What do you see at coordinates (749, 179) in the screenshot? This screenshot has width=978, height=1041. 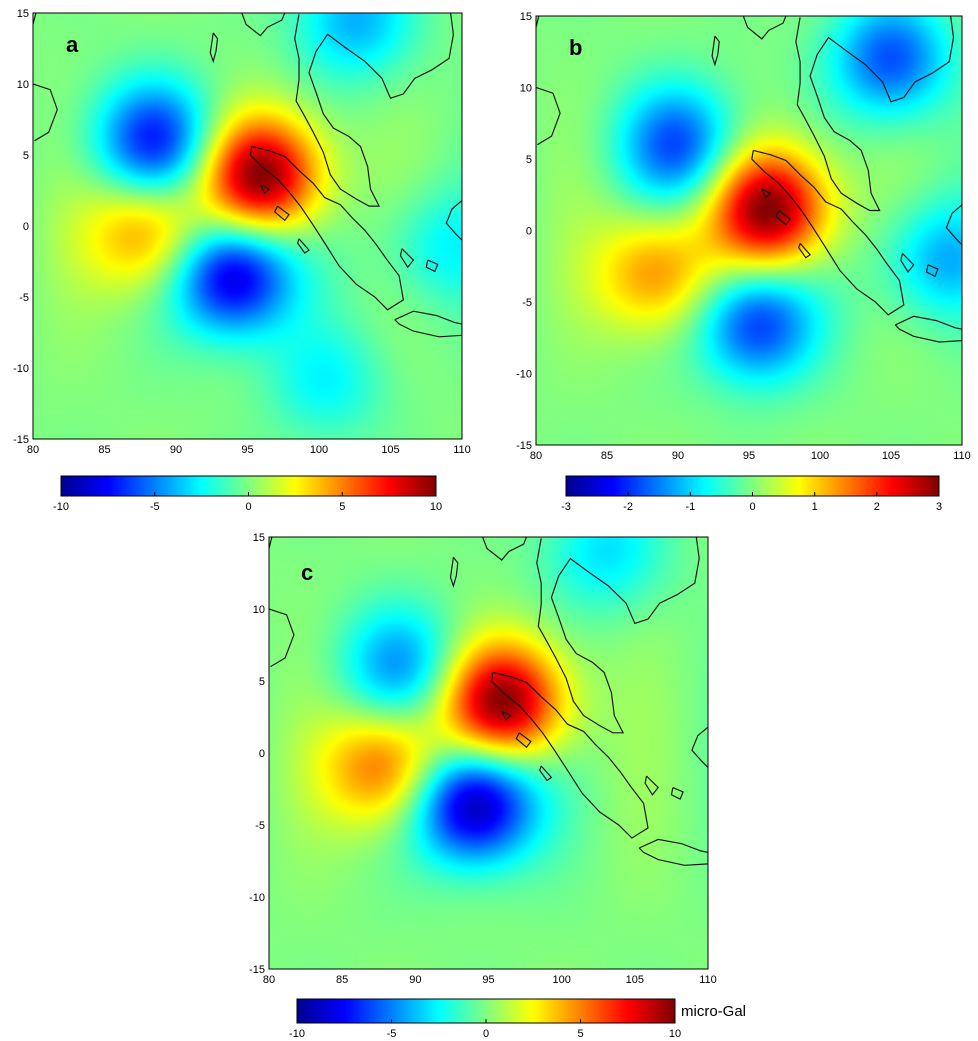 I see `coastlines-b` at bounding box center [749, 179].